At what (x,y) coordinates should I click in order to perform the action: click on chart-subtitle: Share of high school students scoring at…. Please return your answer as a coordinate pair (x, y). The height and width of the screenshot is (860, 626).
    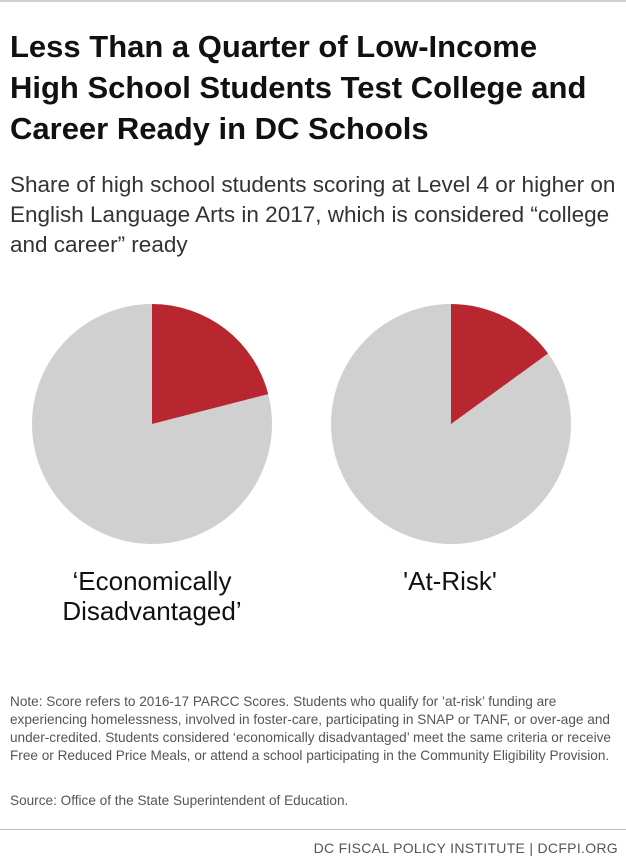
    Looking at the image, I should click on (313, 214).